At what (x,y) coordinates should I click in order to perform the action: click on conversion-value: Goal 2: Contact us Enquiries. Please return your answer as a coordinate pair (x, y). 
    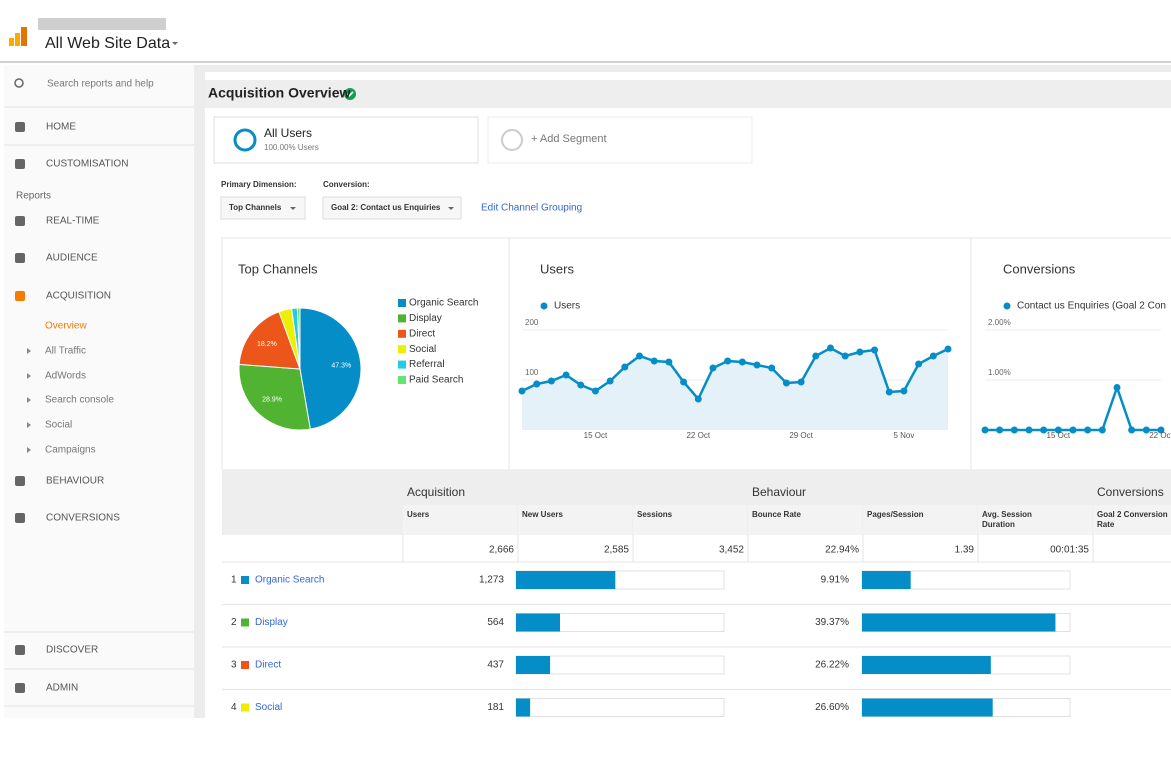
    Looking at the image, I should click on (386, 207).